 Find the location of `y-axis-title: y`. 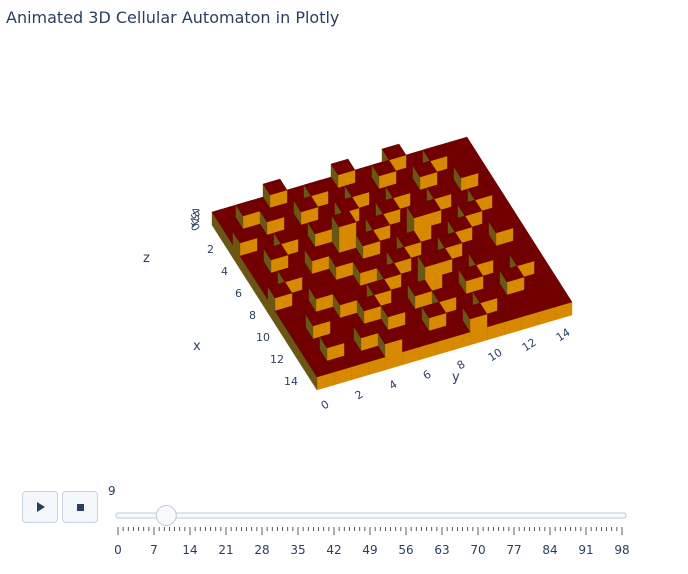

y-axis-title: y is located at coordinates (456, 377).